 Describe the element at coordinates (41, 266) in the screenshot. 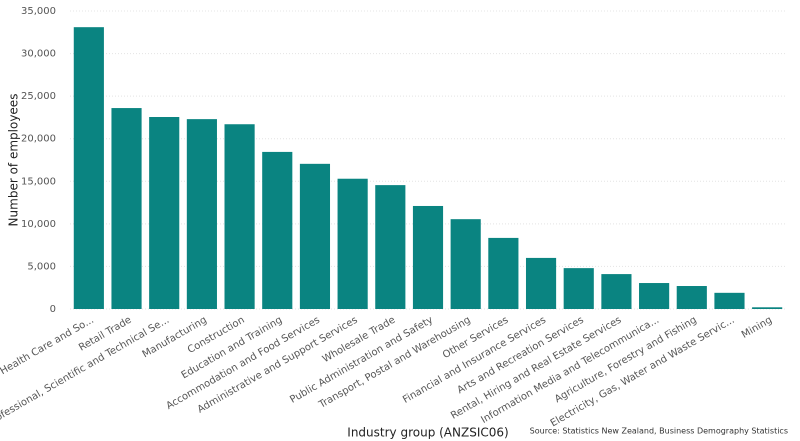

I see `y-tick-label: 5,000` at that location.